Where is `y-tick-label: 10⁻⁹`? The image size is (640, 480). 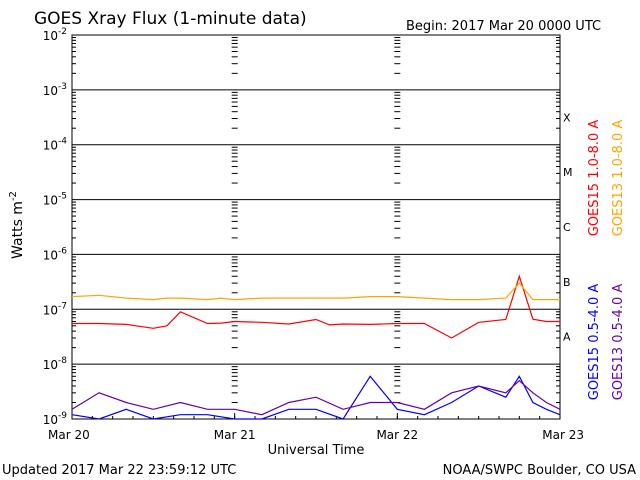
y-tick-label: 10⁻⁹ is located at coordinates (55, 419).